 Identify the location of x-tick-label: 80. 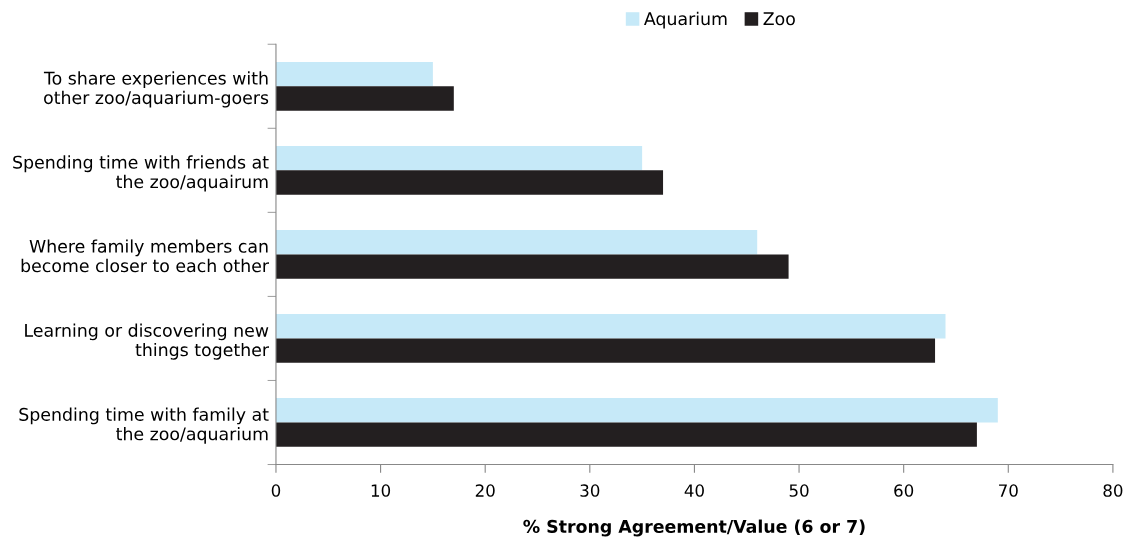
(1113, 490).